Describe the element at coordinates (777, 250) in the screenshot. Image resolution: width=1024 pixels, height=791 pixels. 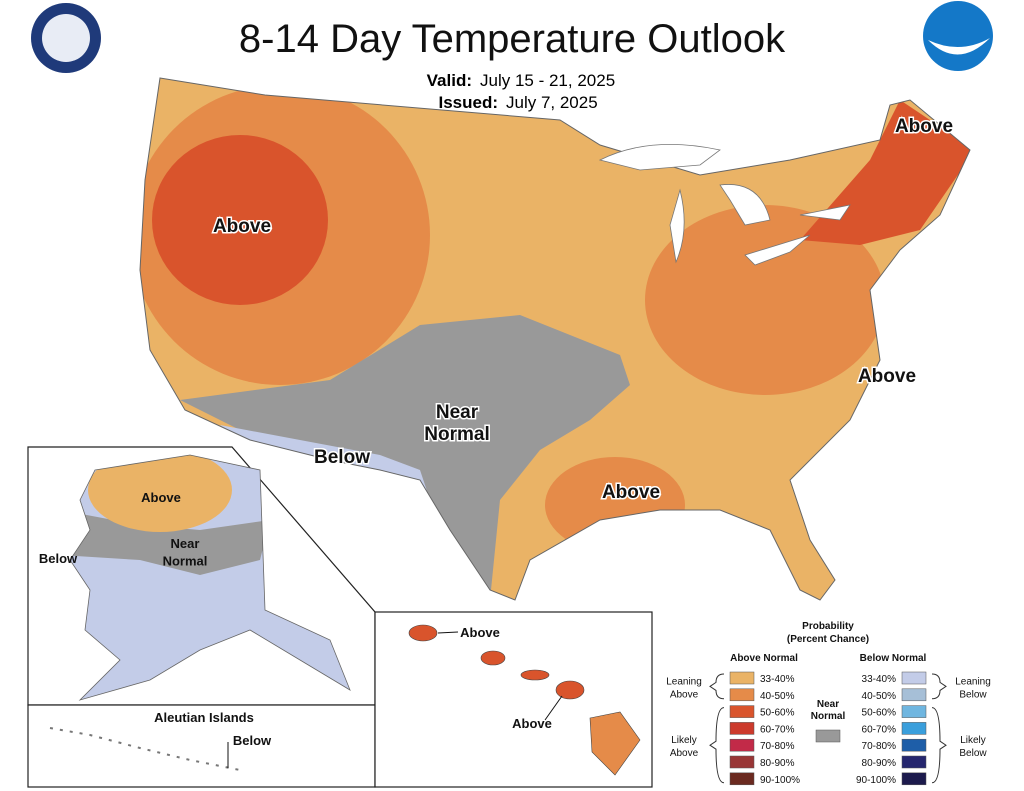
I see `lake-erie` at that location.